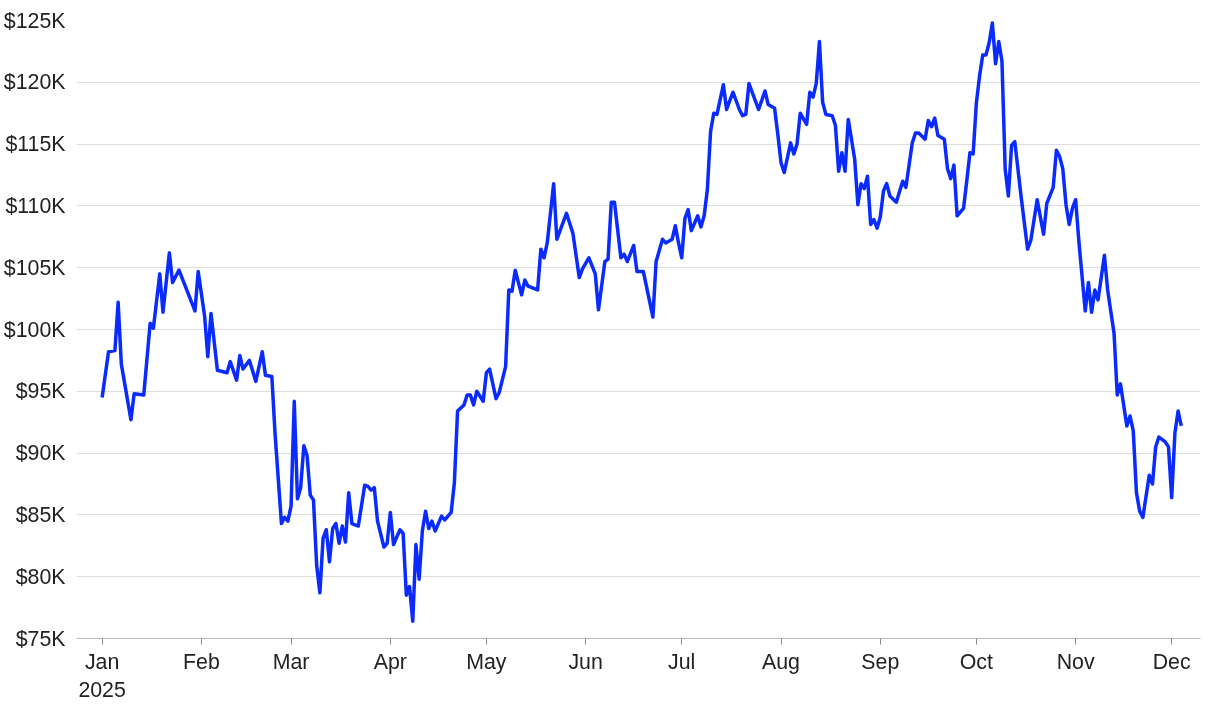  I want to click on x-tick-label: Oct, so click(976, 661).